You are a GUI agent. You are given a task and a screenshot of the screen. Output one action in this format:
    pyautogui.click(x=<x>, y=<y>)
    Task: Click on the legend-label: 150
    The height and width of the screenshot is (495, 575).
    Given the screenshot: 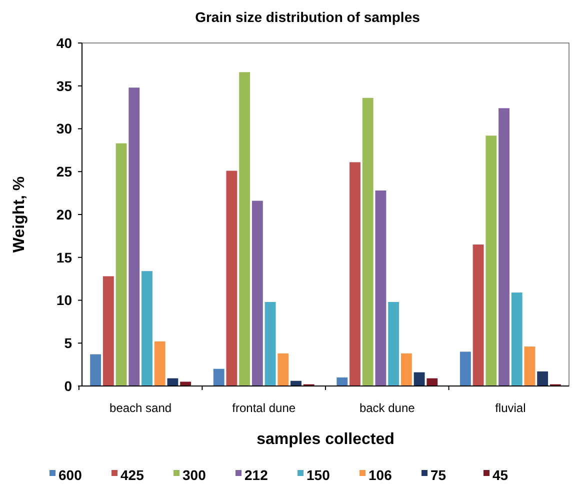 What is the action you would take?
    pyautogui.click(x=318, y=474)
    